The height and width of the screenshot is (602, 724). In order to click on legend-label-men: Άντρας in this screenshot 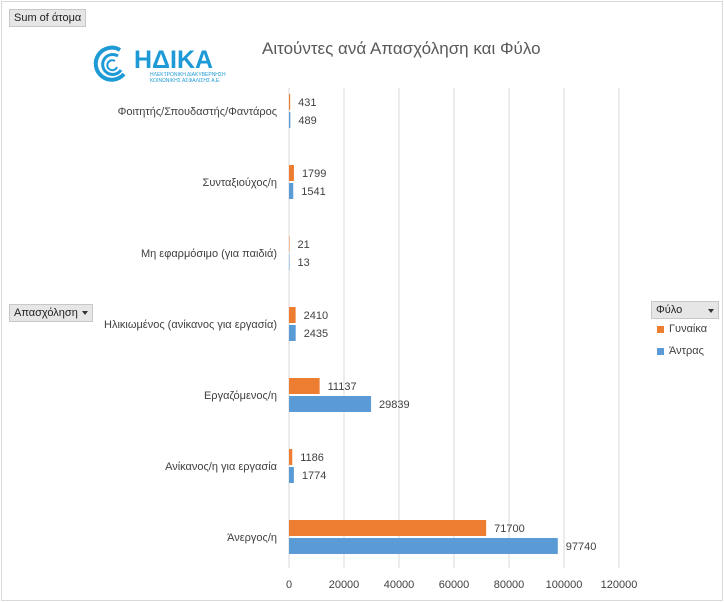, I will do `click(686, 351)`.